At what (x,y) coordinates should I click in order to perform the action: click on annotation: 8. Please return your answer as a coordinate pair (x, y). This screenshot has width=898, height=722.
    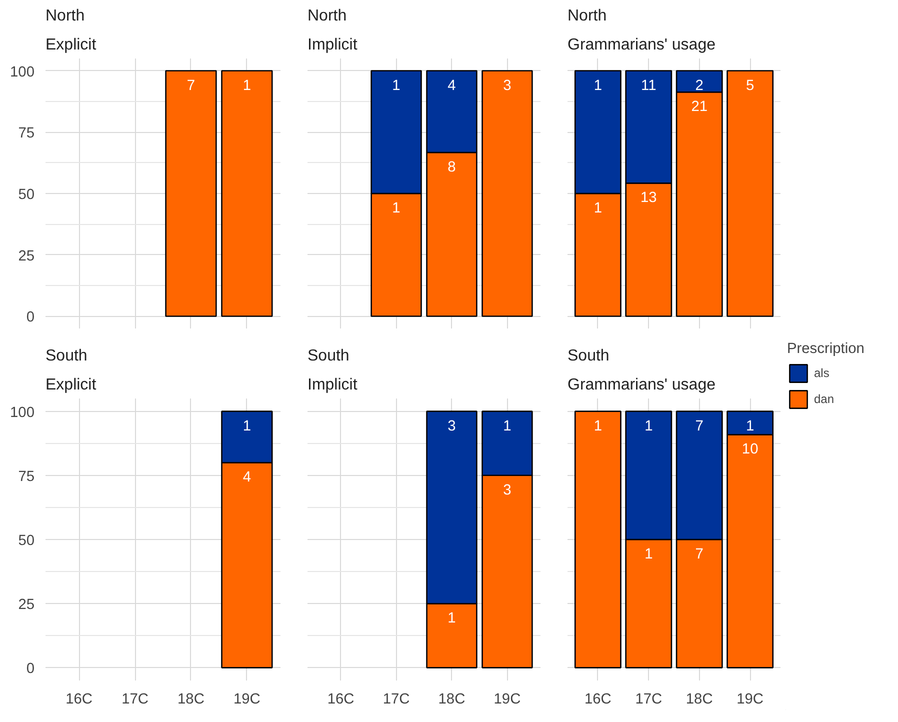
    Looking at the image, I should click on (452, 168).